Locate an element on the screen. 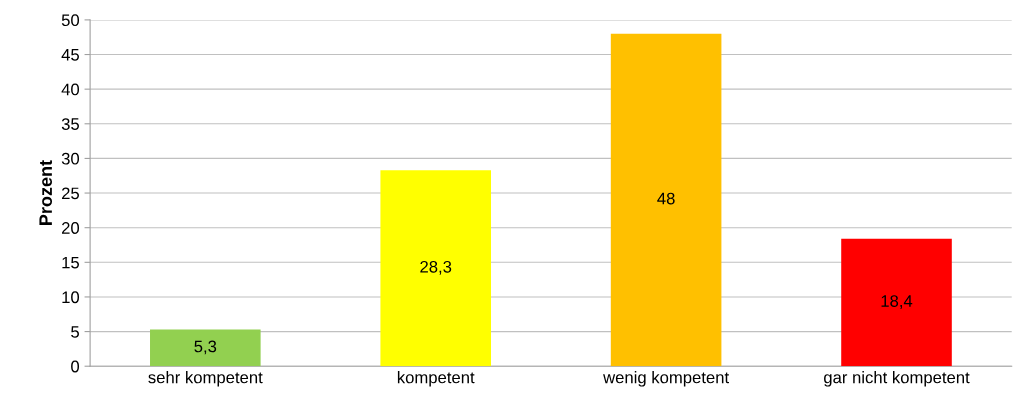 Image resolution: width=1024 pixels, height=406 pixels. data-label: 5,3 is located at coordinates (205, 347).